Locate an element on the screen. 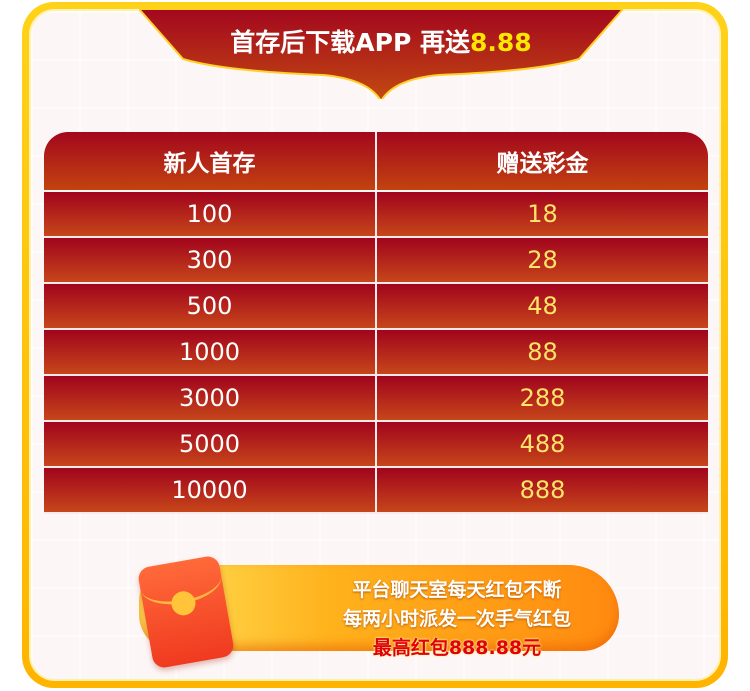  table-header: 新人首存 赠送彩金 is located at coordinates (376, 161).